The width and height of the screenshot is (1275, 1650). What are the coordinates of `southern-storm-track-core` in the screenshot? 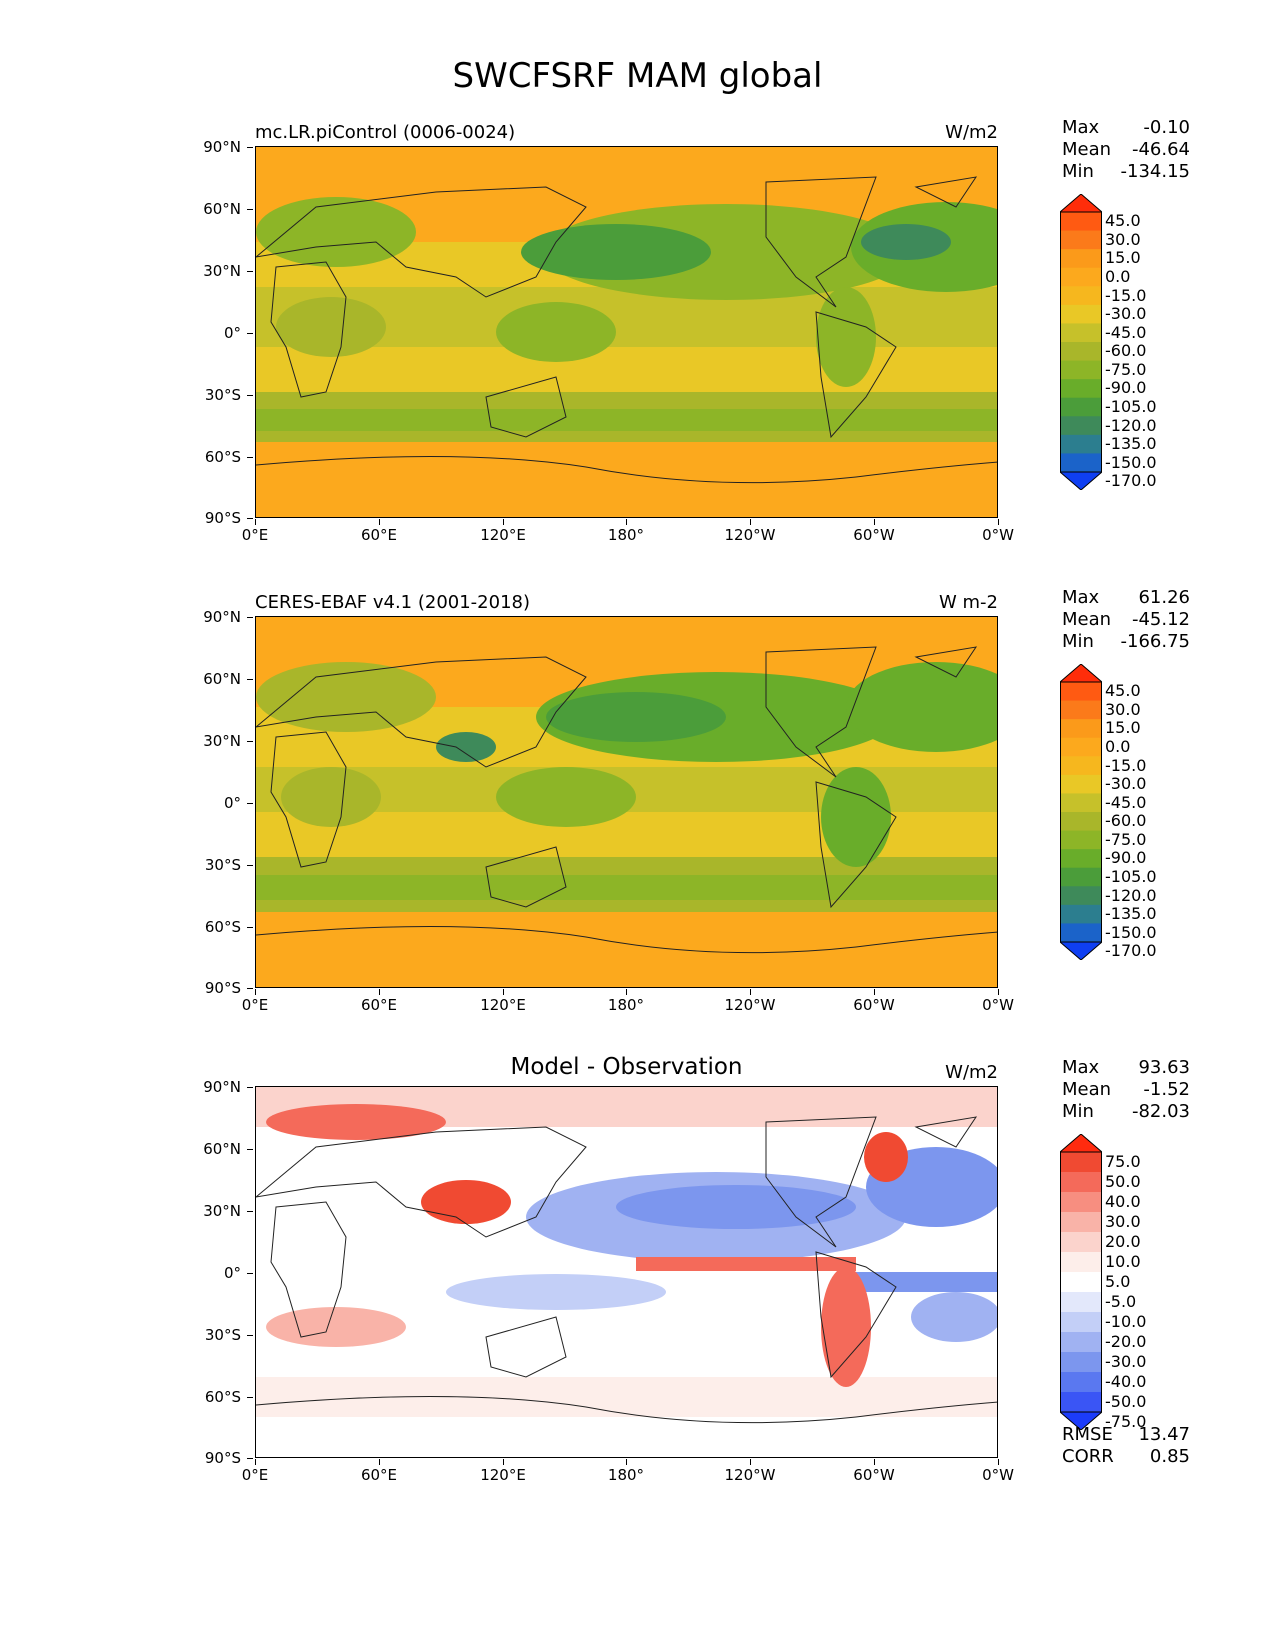 It's located at (626, 420).